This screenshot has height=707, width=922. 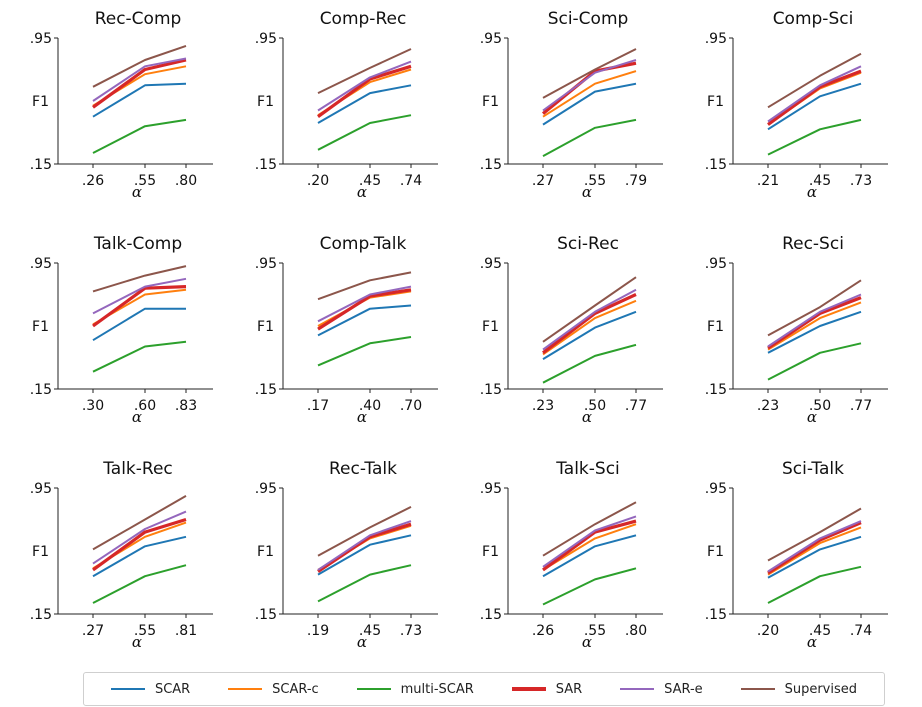 What do you see at coordinates (363, 19) in the screenshot?
I see `panel-title: Comp-Rec` at bounding box center [363, 19].